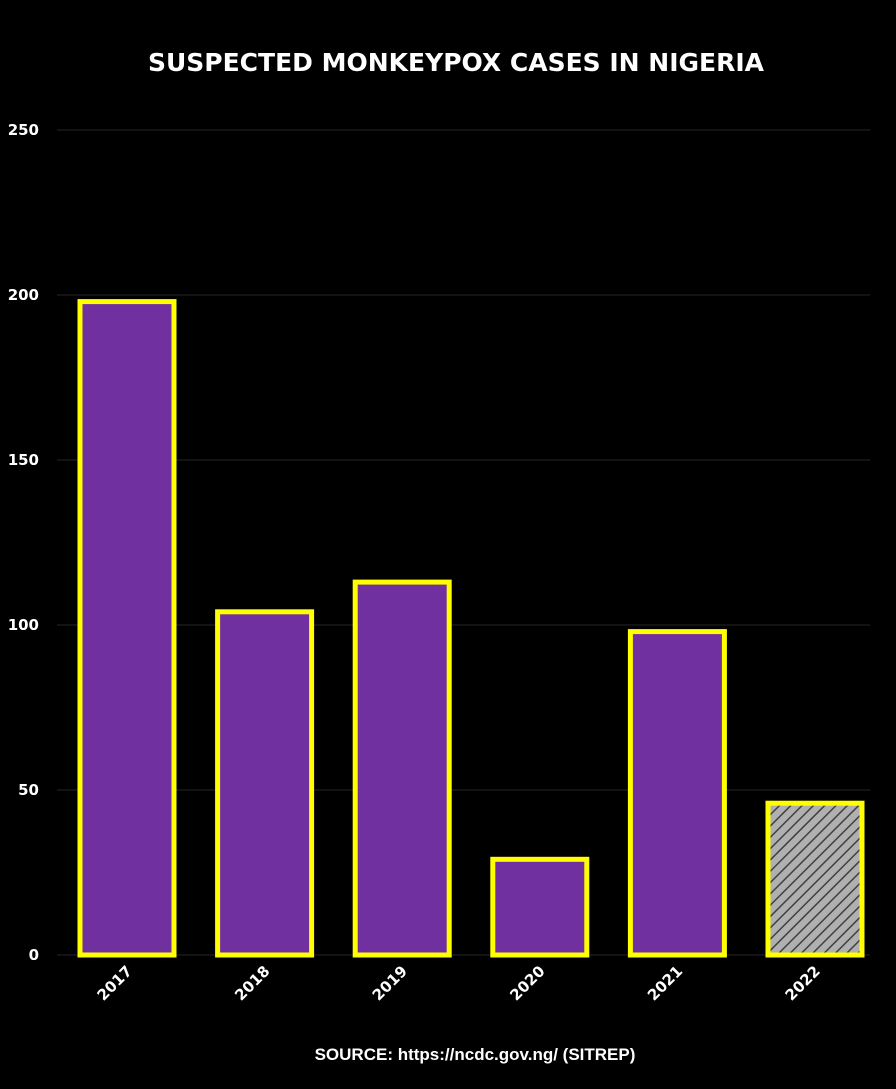  Describe the element at coordinates (23, 130) in the screenshot. I see `y-tick-label: 250` at that location.